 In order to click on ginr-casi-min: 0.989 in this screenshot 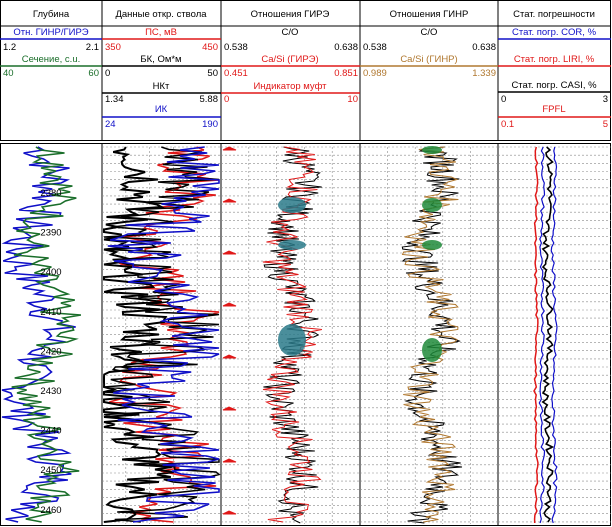, I will do `click(375, 73)`.